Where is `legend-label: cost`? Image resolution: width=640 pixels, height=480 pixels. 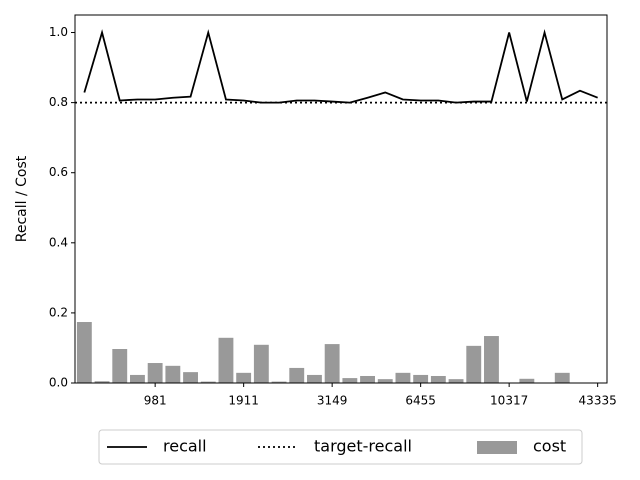
legend-label: cost is located at coordinates (549, 446).